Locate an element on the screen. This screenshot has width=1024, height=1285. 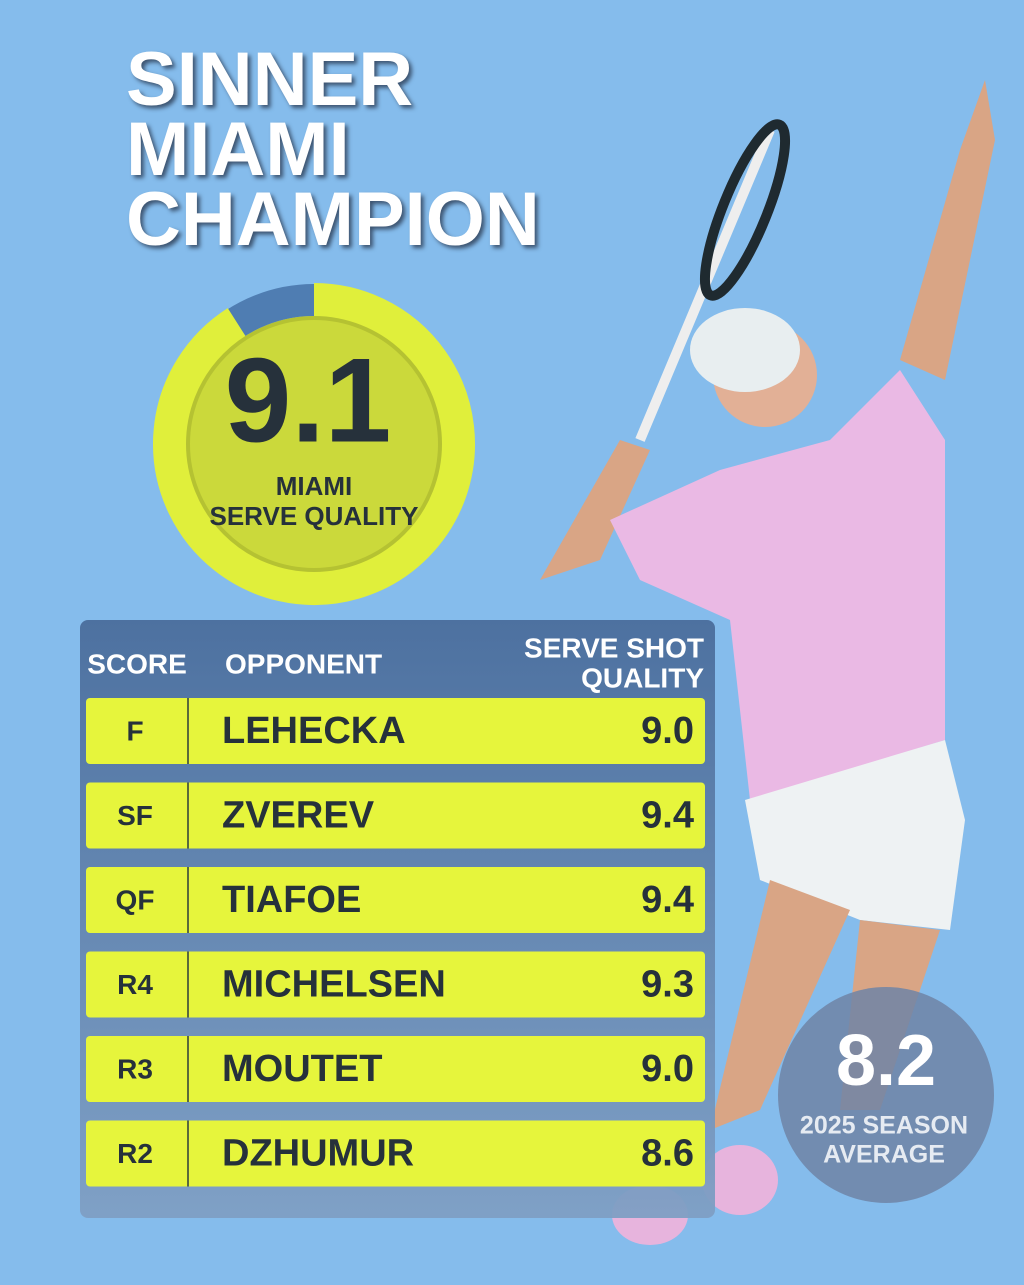
title-line: MIAMI is located at coordinates (238, 149).